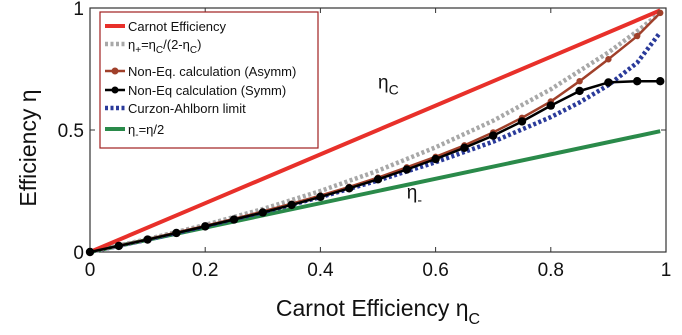  What do you see at coordinates (138, 50) in the screenshot?
I see `legend-subscript: +` at bounding box center [138, 50].